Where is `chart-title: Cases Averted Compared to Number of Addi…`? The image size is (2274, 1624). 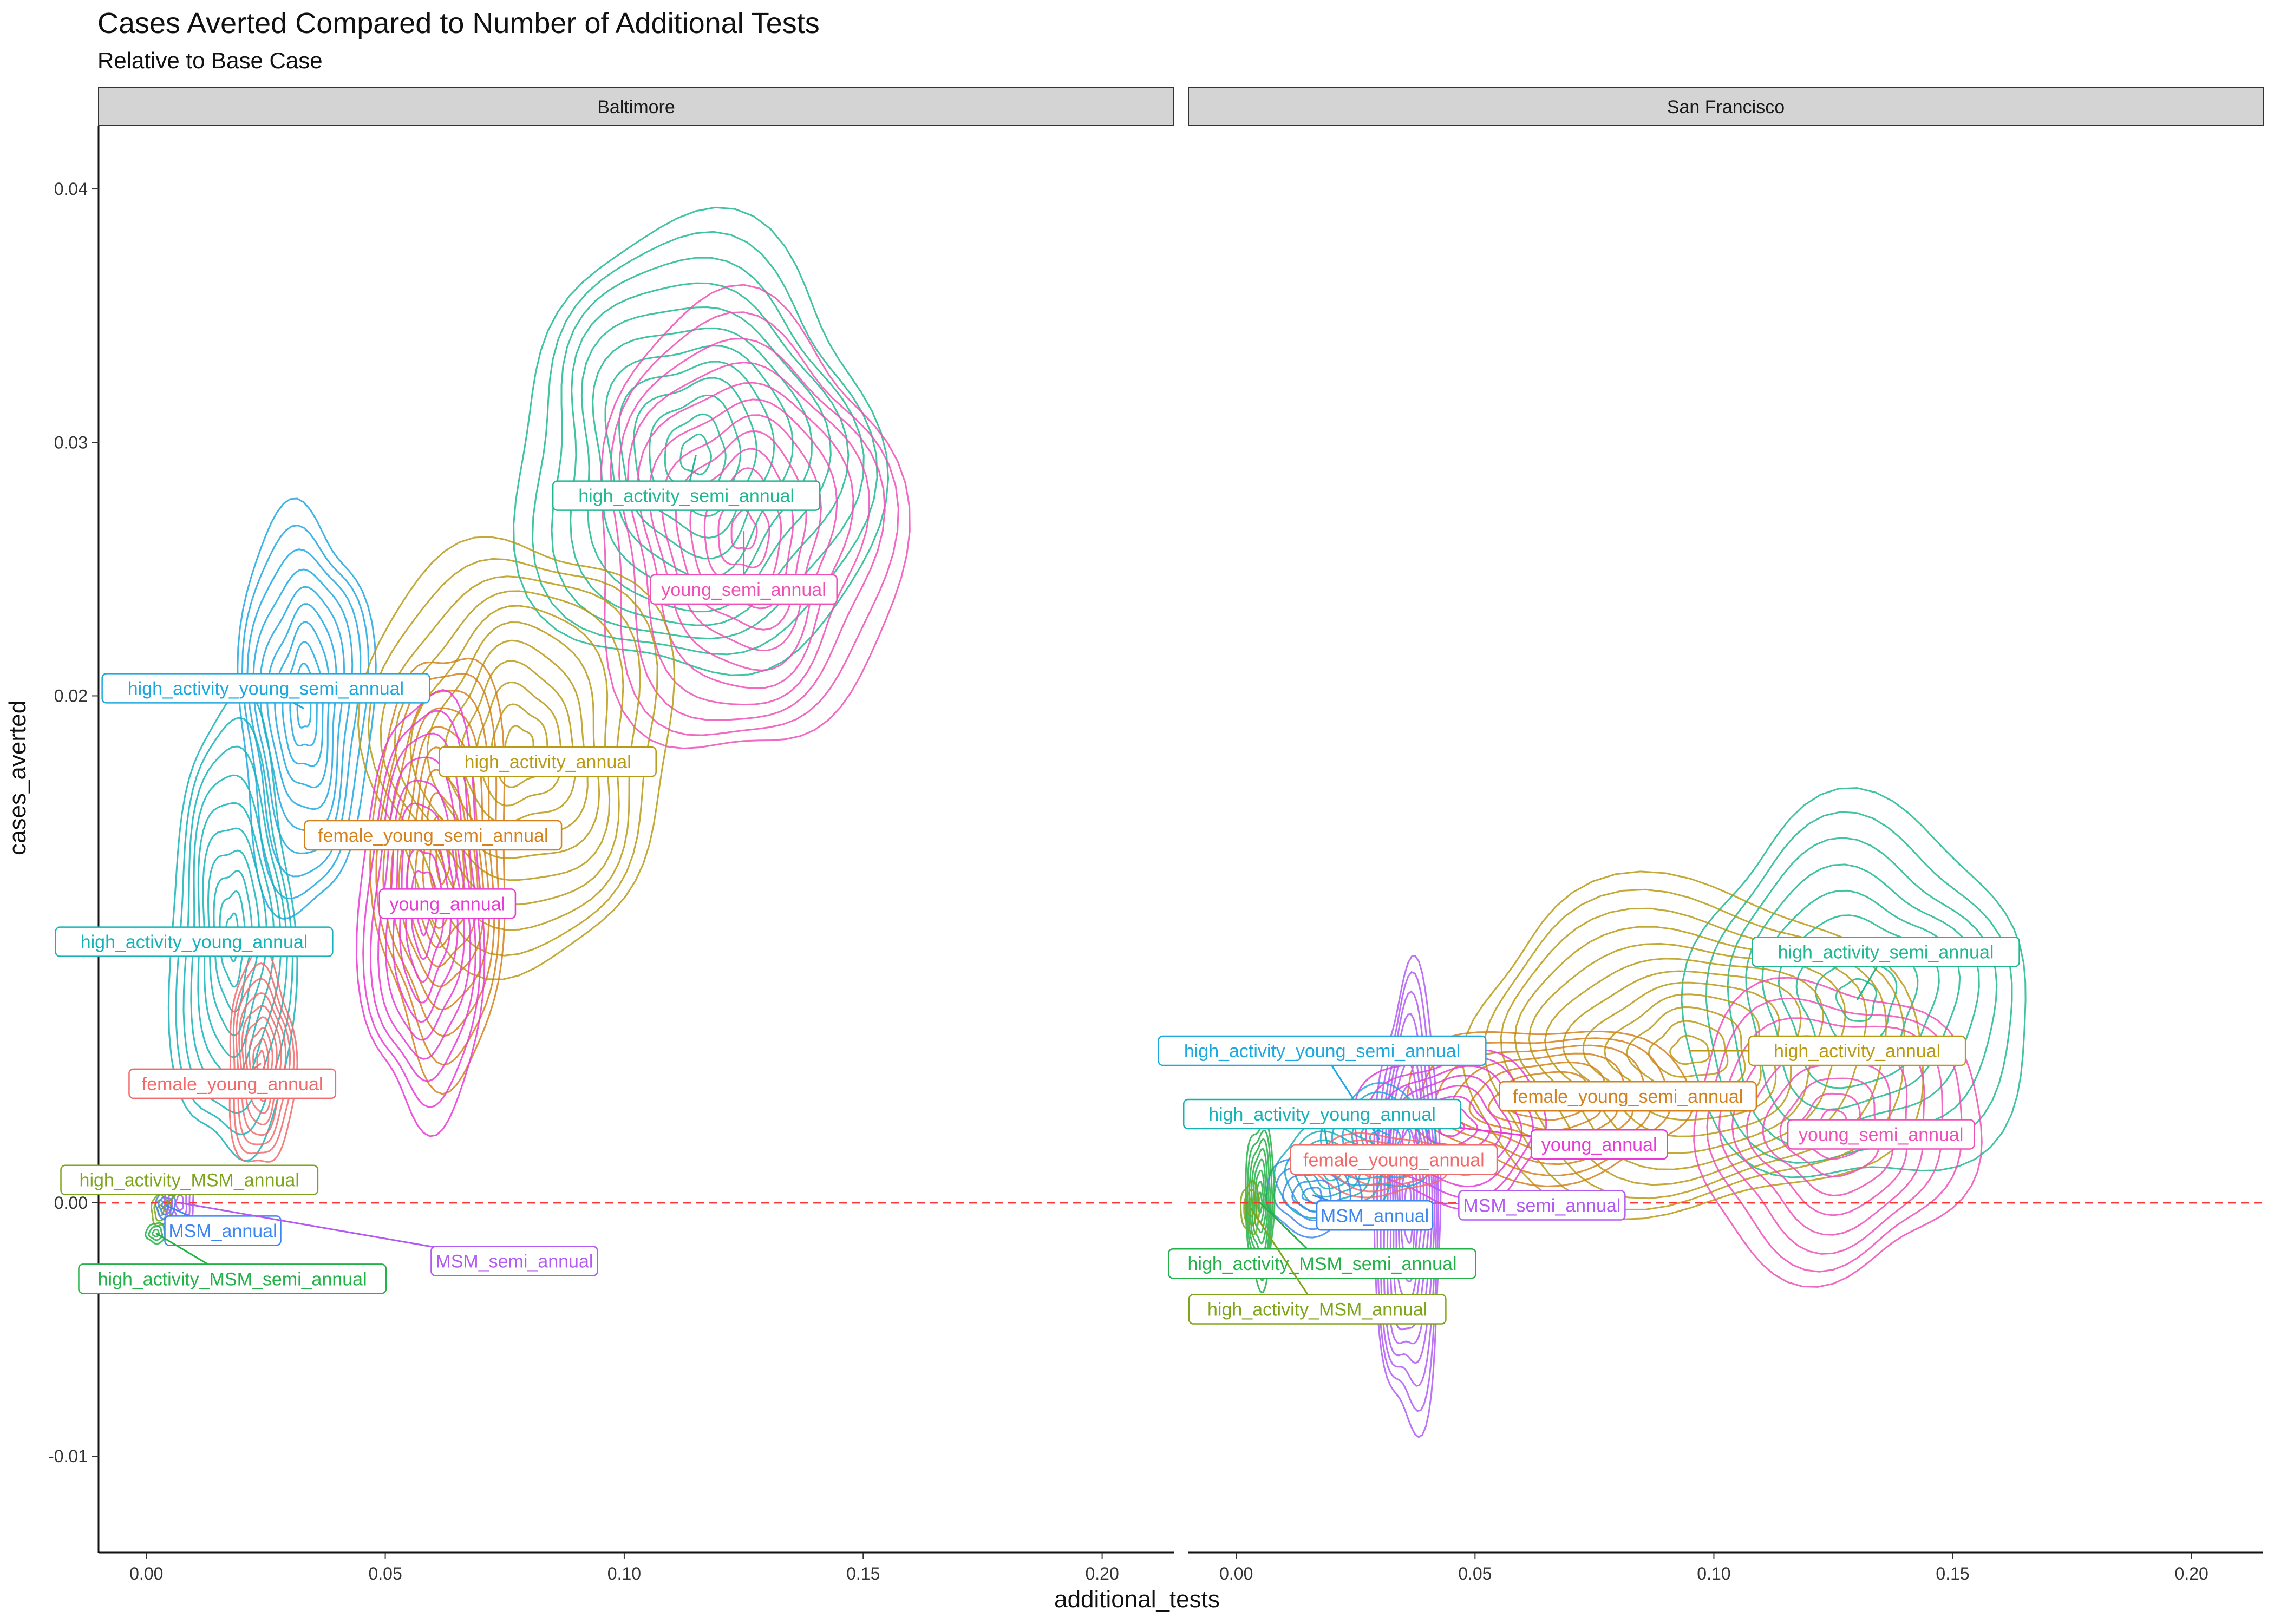
chart-title: Cases Averted Compared to Number of Addi… is located at coordinates (459, 24).